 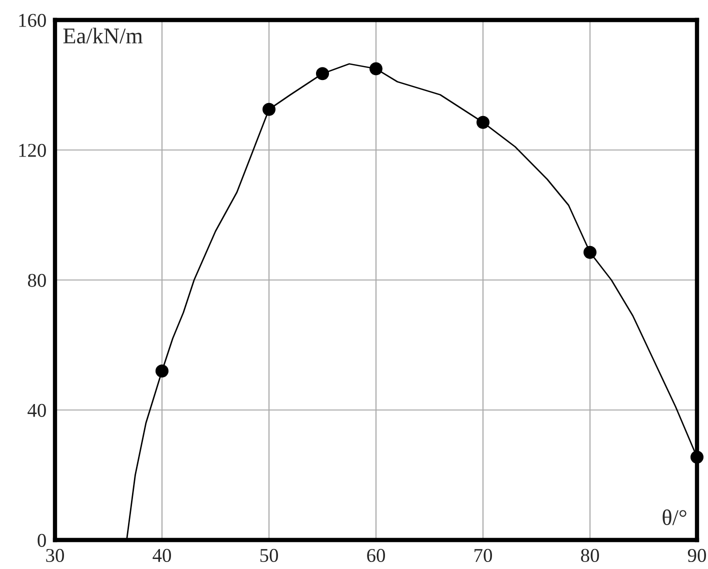 I want to click on x-tick-label: 80, so click(x=590, y=555).